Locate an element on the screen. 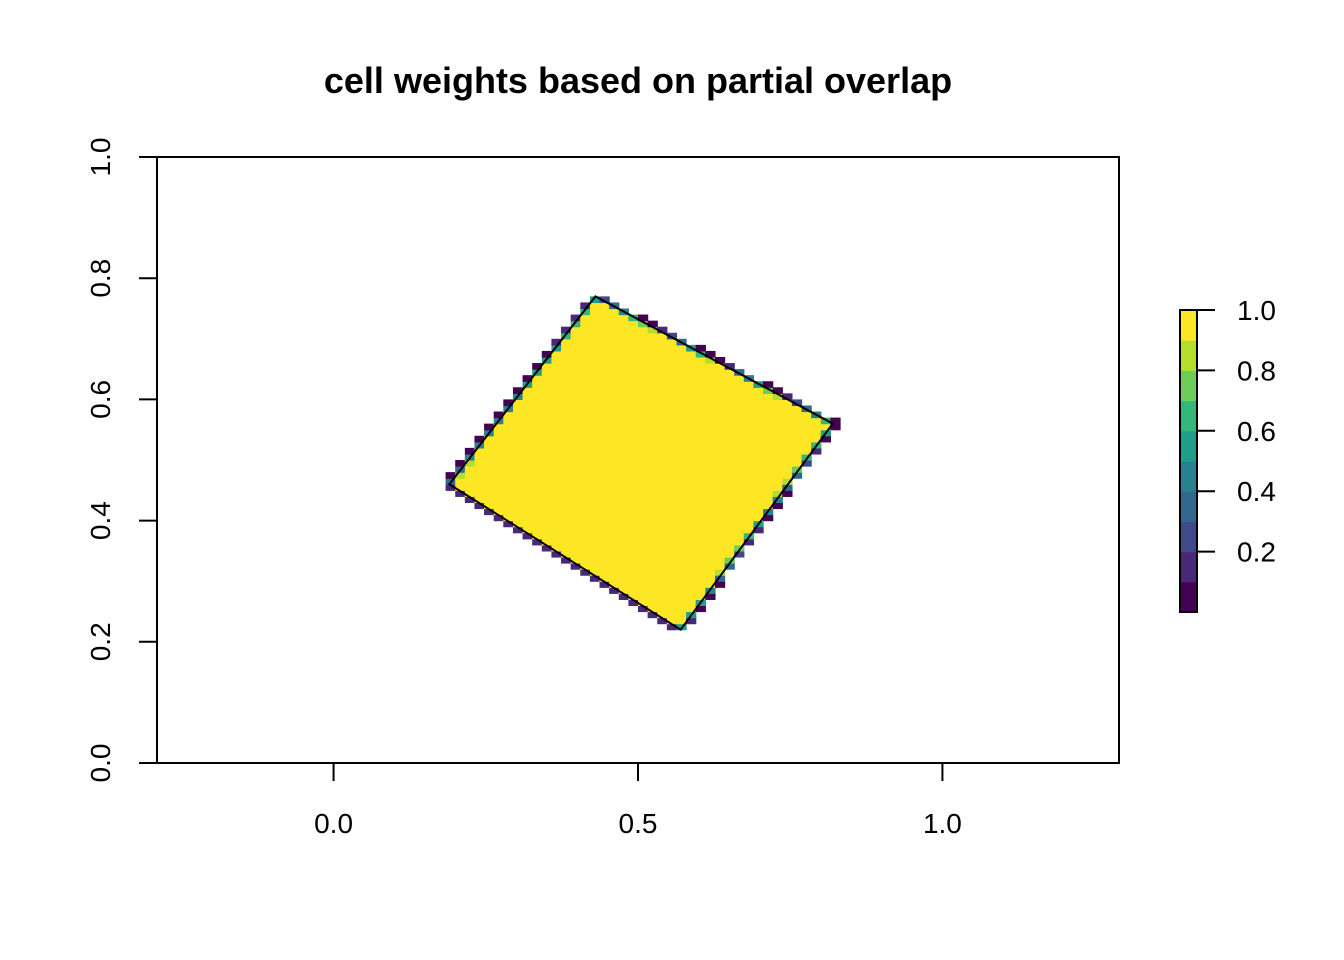  x-tick-label: 0.5 is located at coordinates (638, 823).